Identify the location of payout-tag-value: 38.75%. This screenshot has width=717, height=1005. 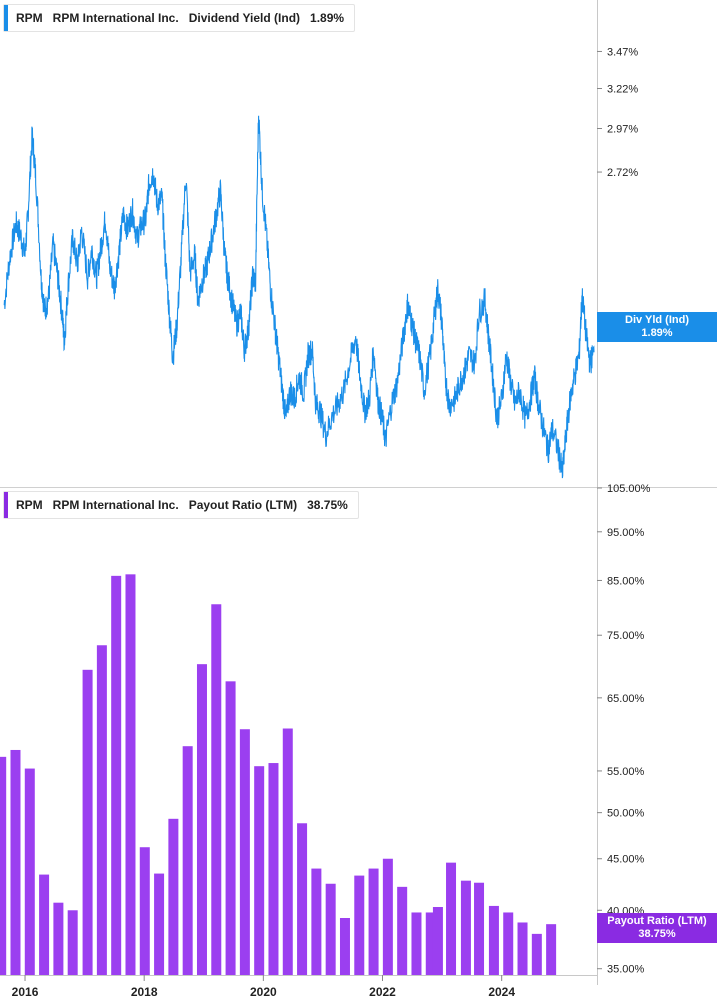
(657, 934).